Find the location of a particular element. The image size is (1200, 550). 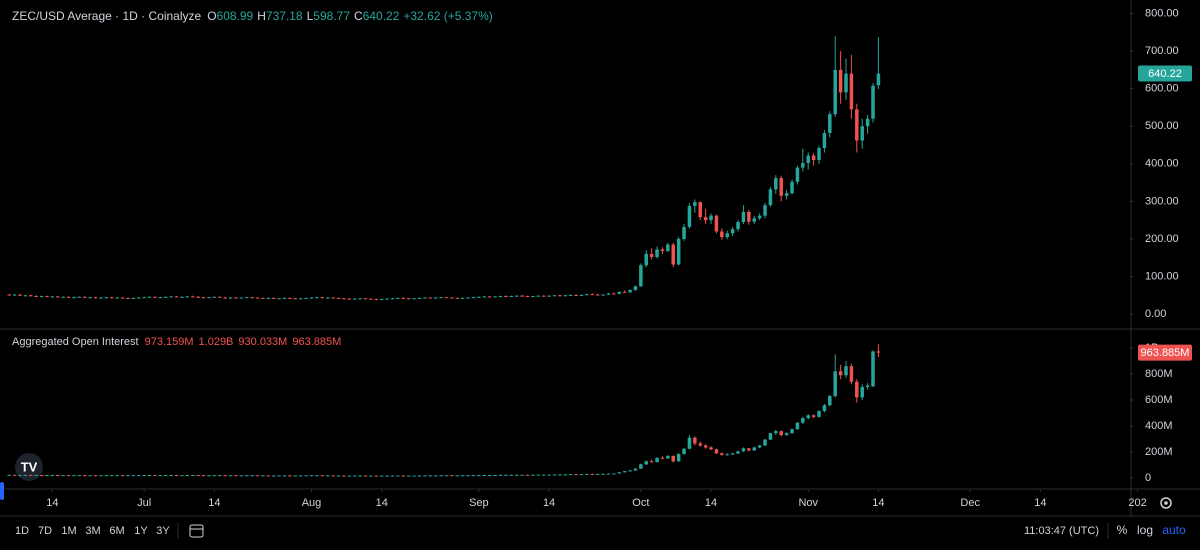

ohlc-letter: C is located at coordinates (358, 16).